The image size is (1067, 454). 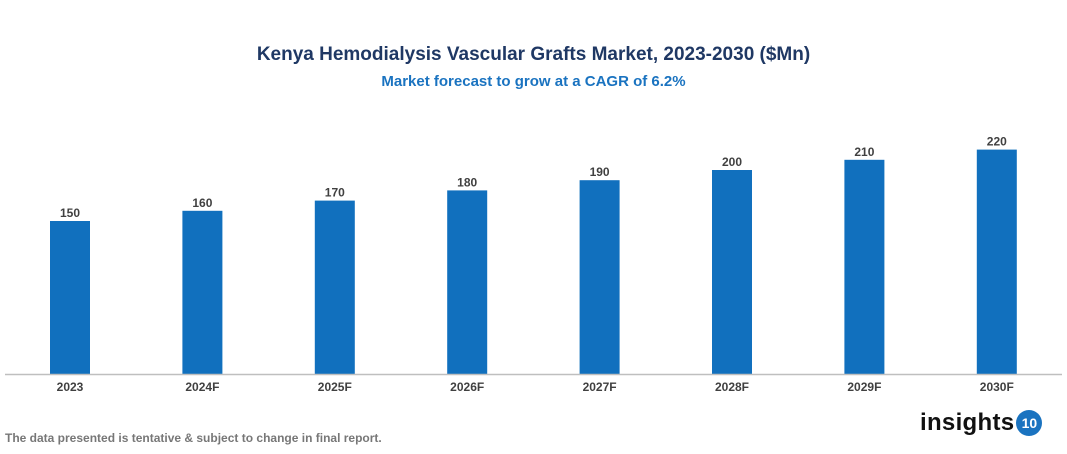 What do you see at coordinates (997, 142) in the screenshot?
I see `data-label: 220` at bounding box center [997, 142].